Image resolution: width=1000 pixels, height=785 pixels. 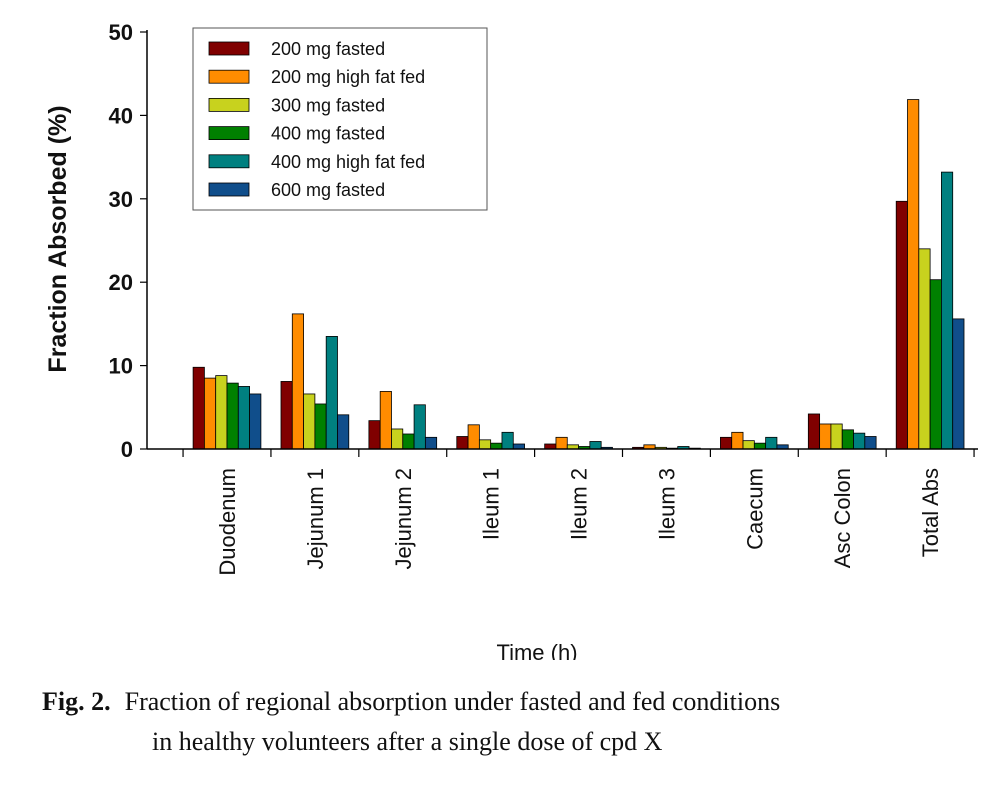 I want to click on y-tick-label: 40, so click(x=121, y=115).